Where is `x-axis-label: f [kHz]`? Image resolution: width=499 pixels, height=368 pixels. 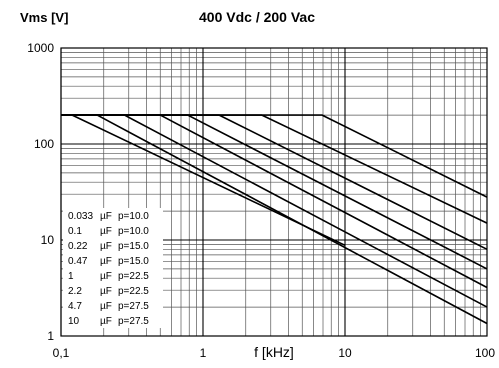
x-axis-label: f [kHz] is located at coordinates (274, 352).